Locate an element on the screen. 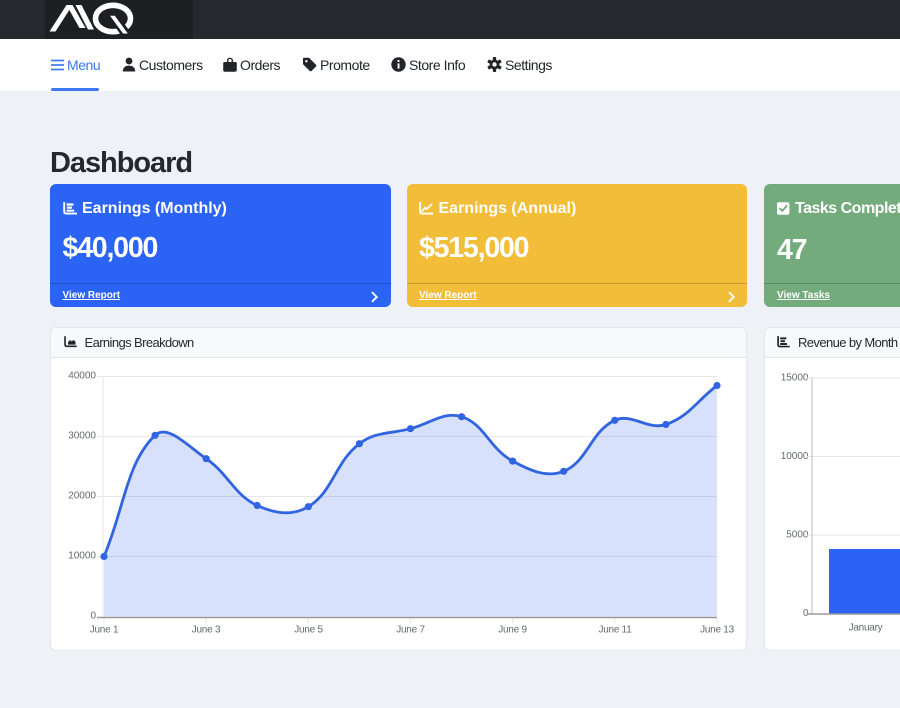 The height and width of the screenshot is (708, 900). svg-text: June 1 is located at coordinates (104, 629).